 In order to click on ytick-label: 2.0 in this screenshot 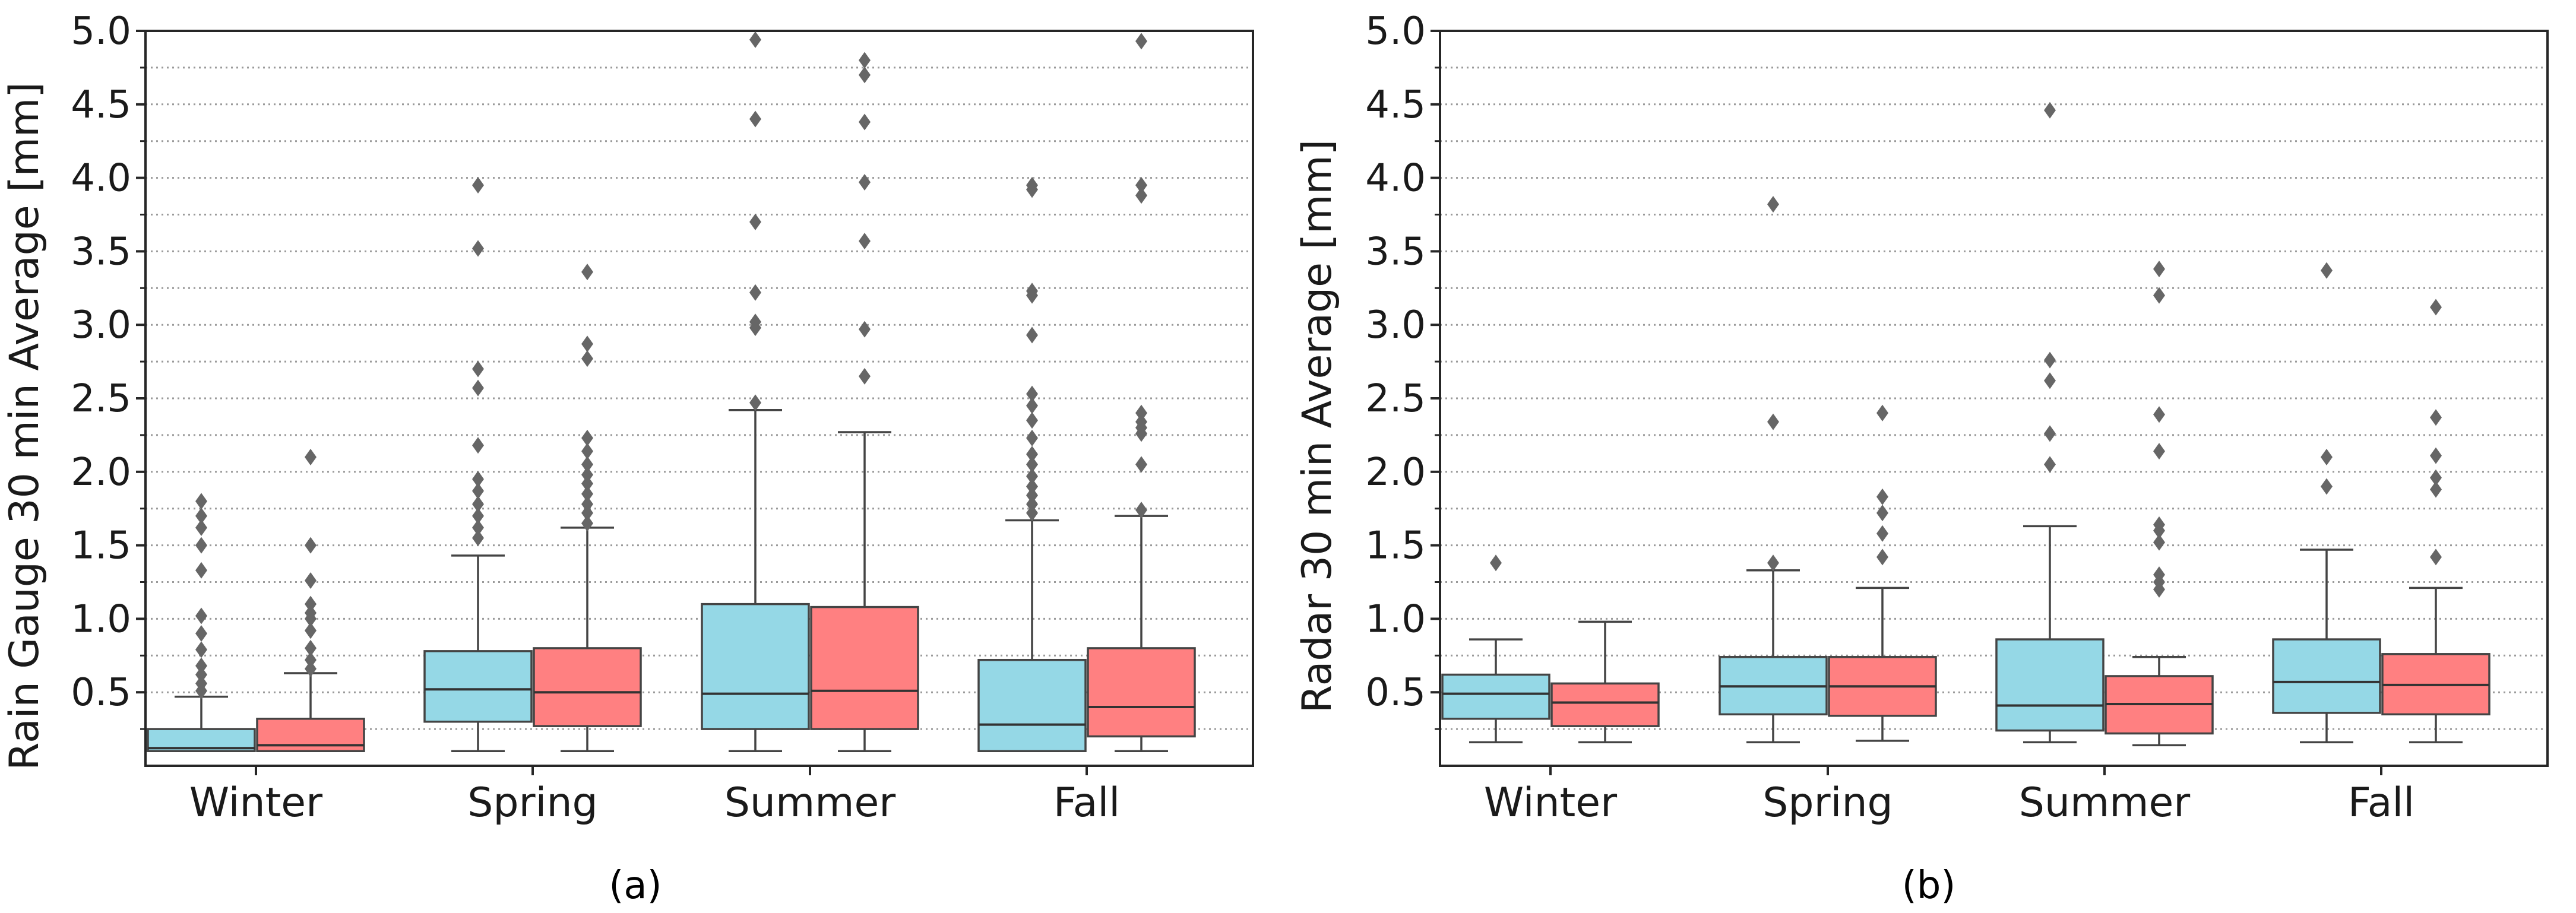, I will do `click(101, 472)`.